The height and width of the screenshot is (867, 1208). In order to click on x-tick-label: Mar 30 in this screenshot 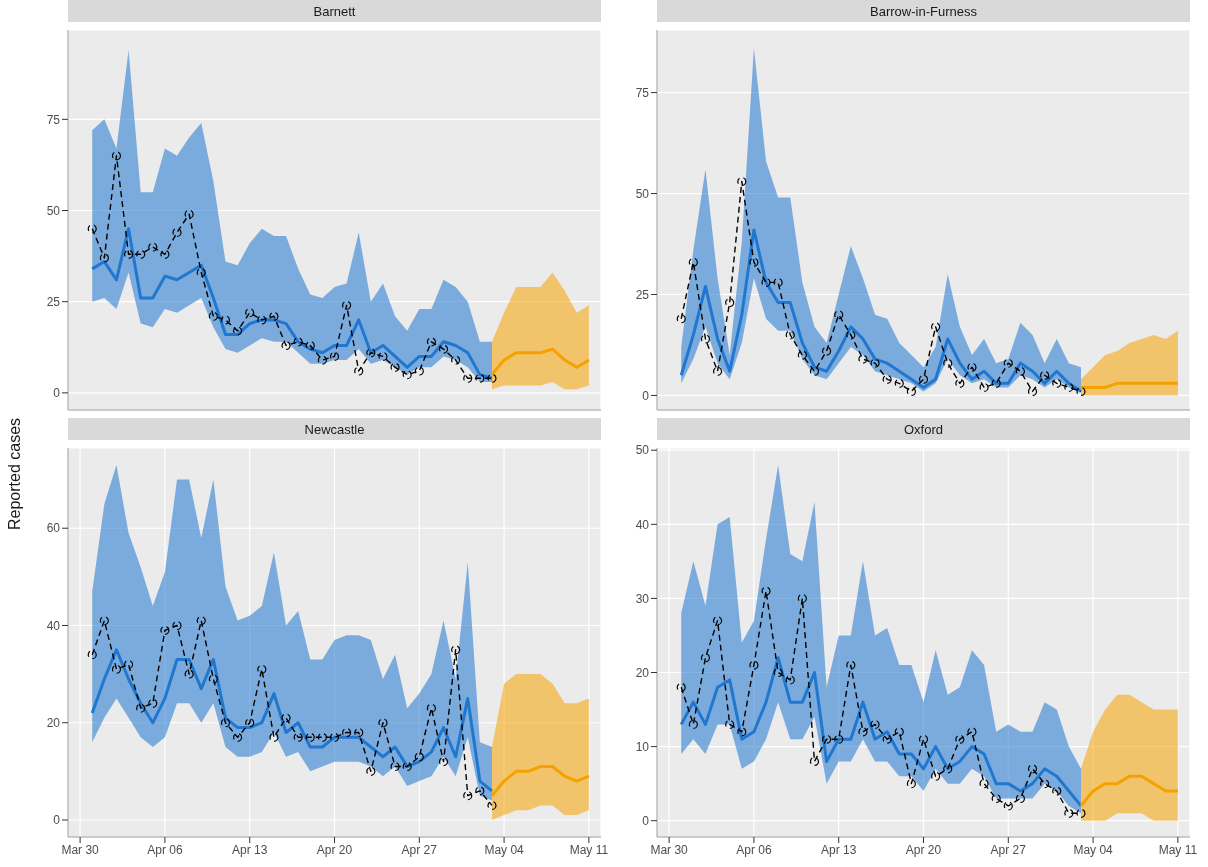, I will do `click(669, 849)`.